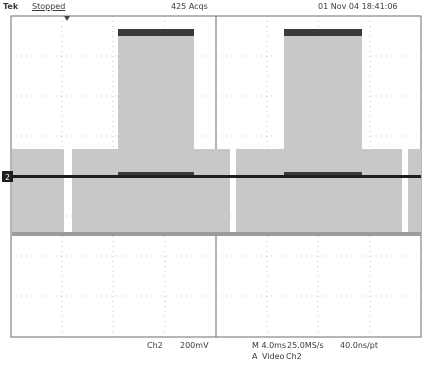 This screenshot has width=431, height=365. What do you see at coordinates (294, 356) in the screenshot?
I see `trigger-source-readout: Ch2` at bounding box center [294, 356].